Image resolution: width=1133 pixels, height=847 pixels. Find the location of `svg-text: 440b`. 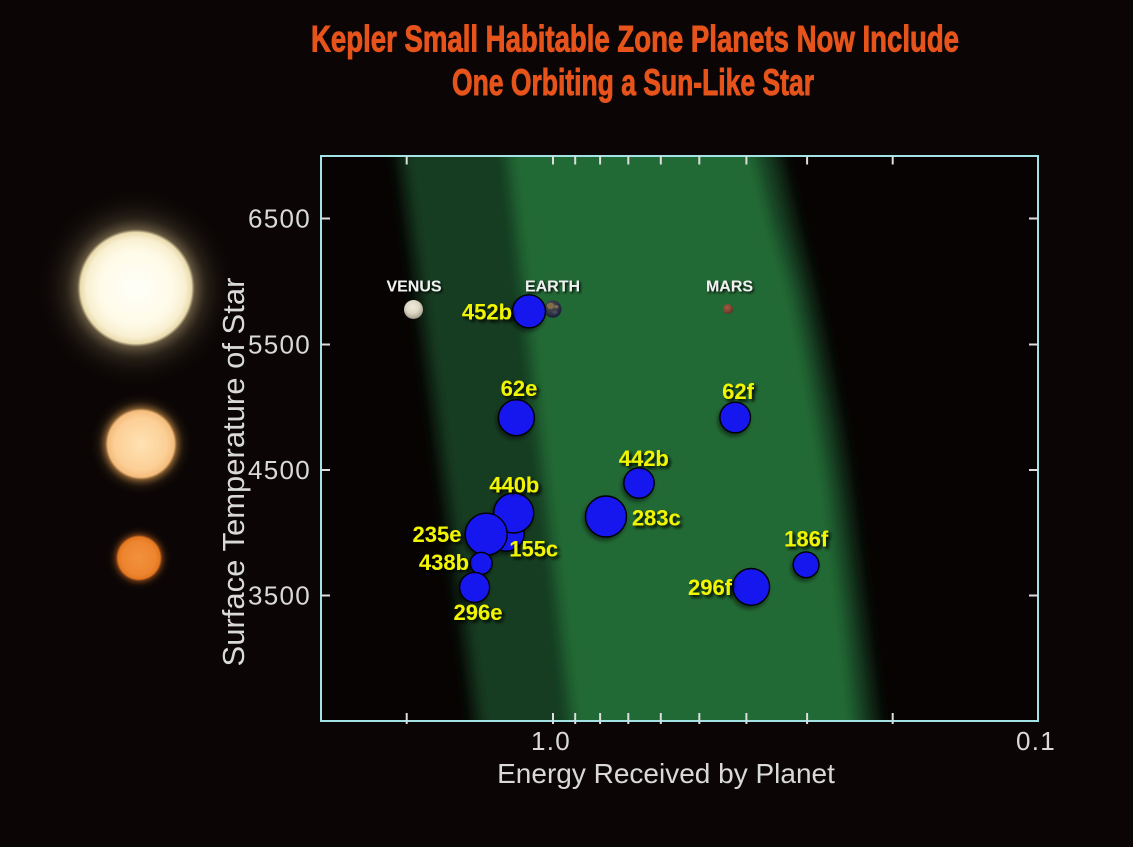

svg-text: 440b is located at coordinates (514, 485).